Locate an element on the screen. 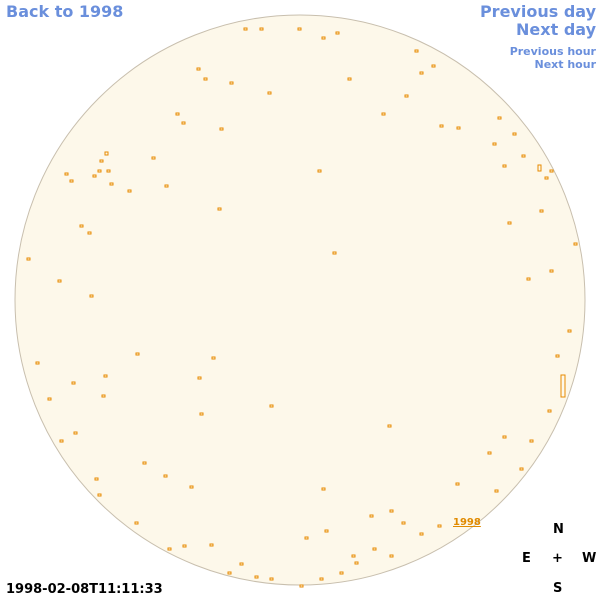  compass-south: S is located at coordinates (558, 588).